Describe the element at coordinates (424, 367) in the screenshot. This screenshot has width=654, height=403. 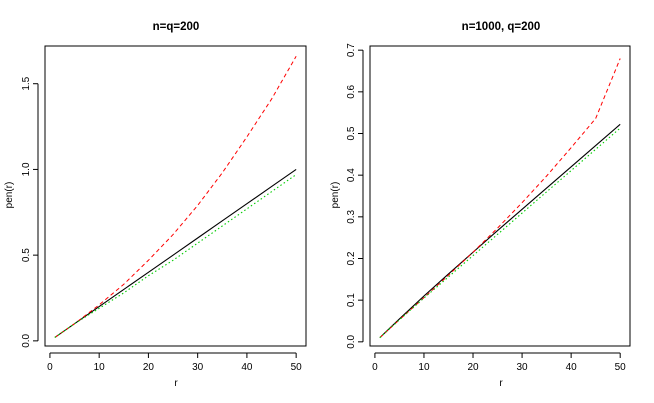
I see `x-tick-label-right: 10` at that location.